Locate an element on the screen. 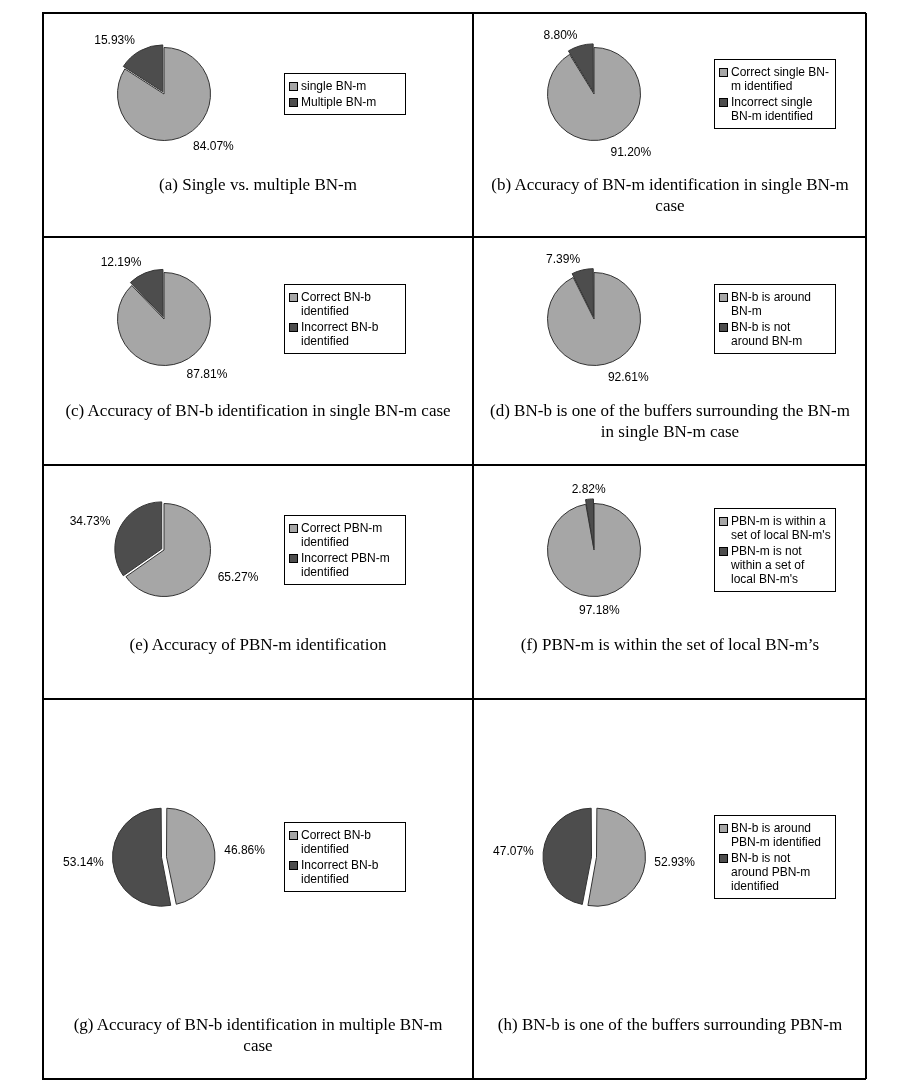  text: (d) BN-b is one of the buffers surrounding the BN-m in single BN-m case is located at coordinates (670, 421).